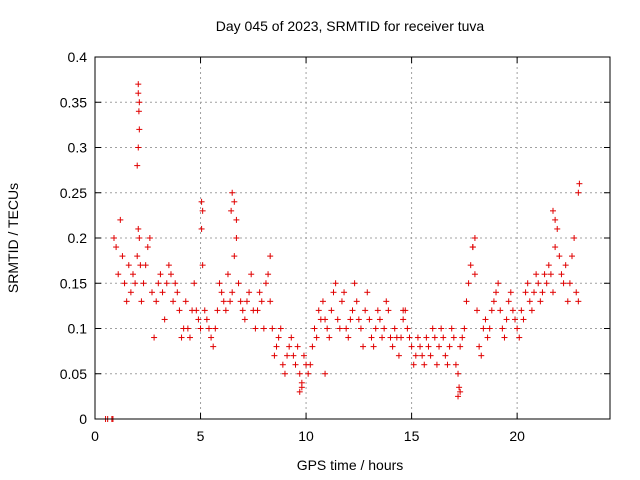 The image size is (640, 480). What do you see at coordinates (95, 436) in the screenshot?
I see `x-tick-label: 0` at bounding box center [95, 436].